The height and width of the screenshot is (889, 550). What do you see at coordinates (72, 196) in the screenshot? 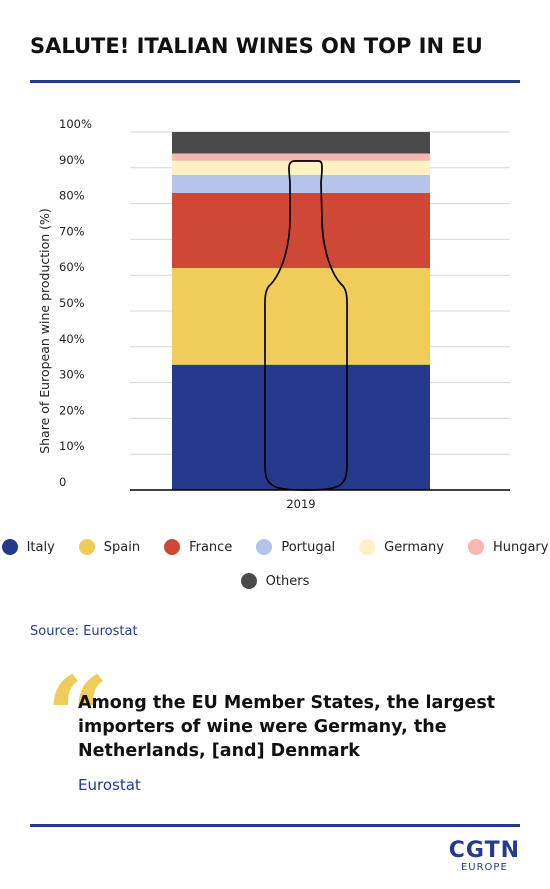
I see `y-tick-label: 80%` at bounding box center [72, 196].